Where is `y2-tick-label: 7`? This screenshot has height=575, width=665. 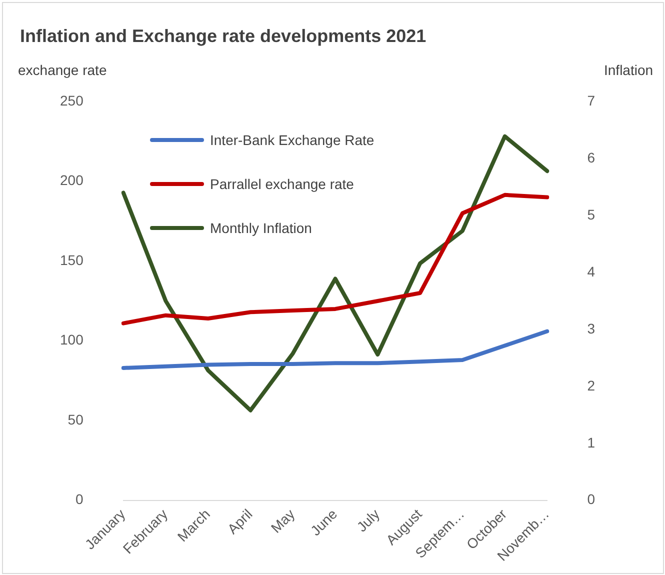
y2-tick-label: 7 is located at coordinates (591, 100).